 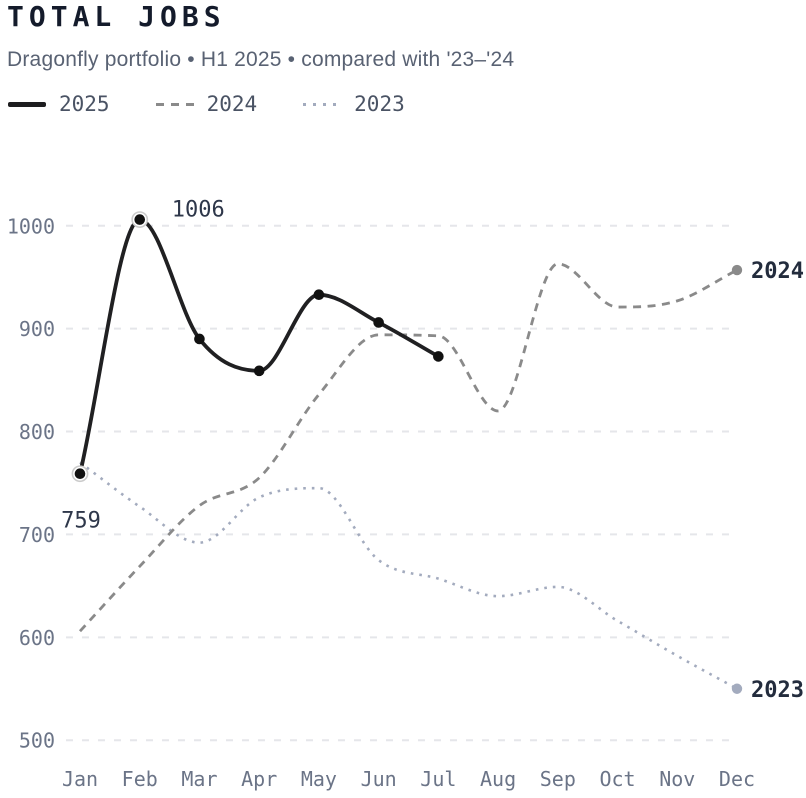 What do you see at coordinates (37, 535) in the screenshot?
I see `y-tick-label: 700` at bounding box center [37, 535].